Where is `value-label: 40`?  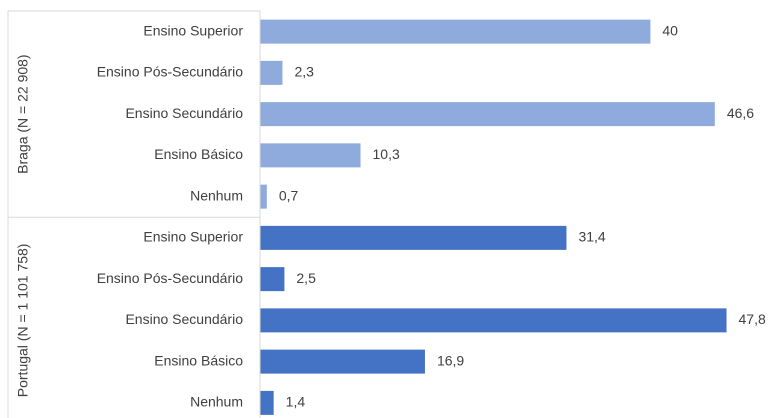 value-label: 40 is located at coordinates (670, 30).